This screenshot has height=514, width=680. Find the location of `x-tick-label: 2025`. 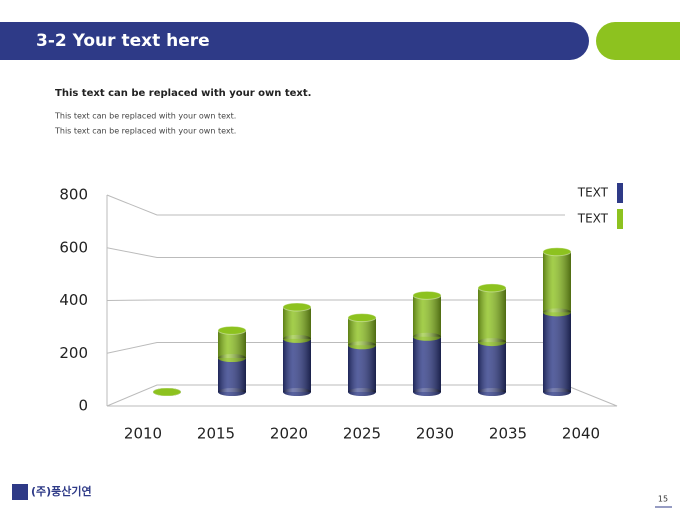

x-tick-label: 2025 is located at coordinates (362, 434).